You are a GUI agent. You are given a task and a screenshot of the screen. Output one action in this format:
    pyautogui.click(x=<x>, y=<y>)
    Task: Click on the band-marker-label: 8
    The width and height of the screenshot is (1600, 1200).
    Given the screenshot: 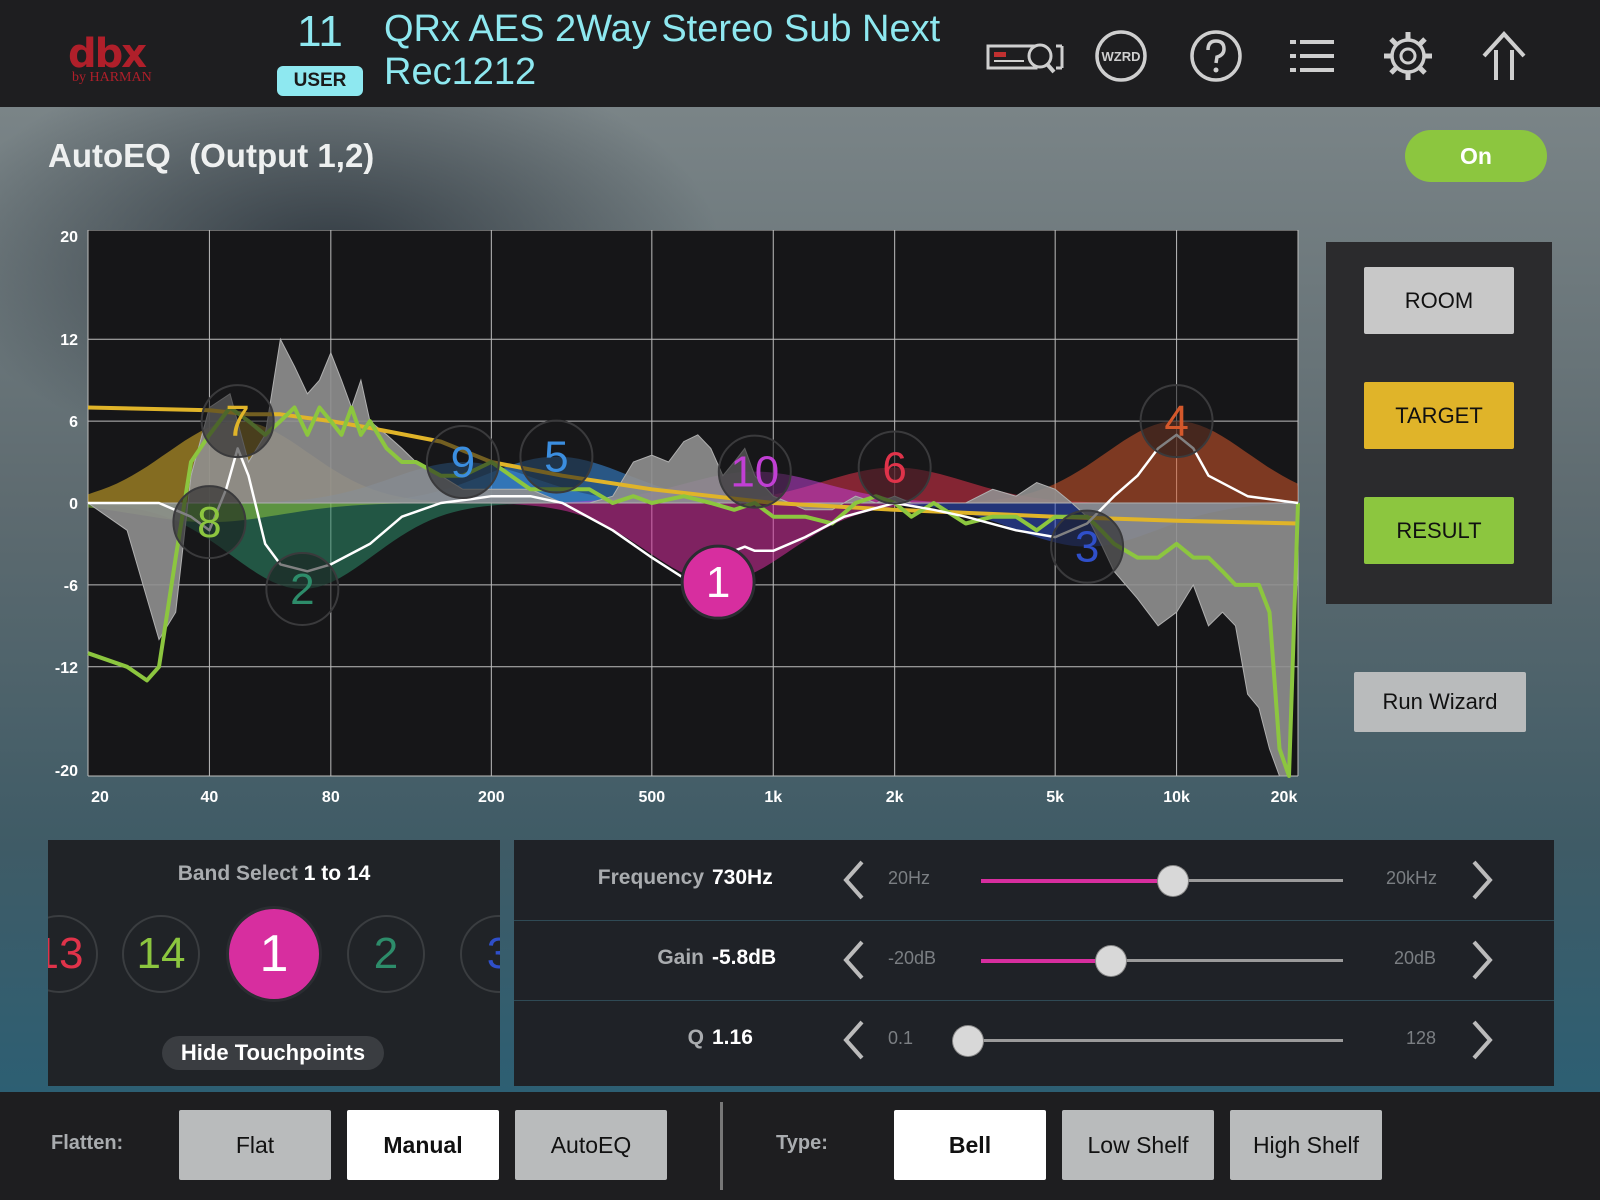 What is the action you would take?
    pyautogui.click(x=209, y=522)
    